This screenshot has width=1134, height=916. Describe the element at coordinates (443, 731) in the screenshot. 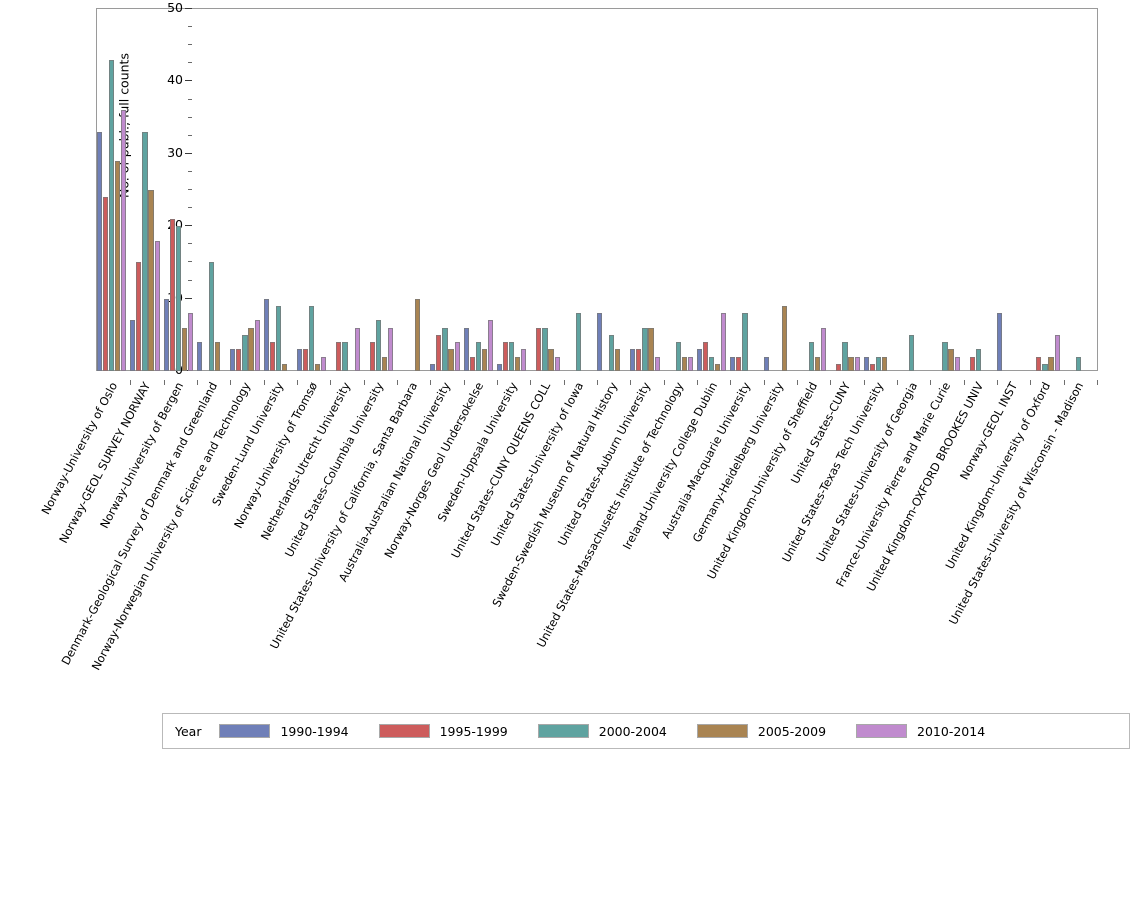

I see `legend-item: 1995-1999` at that location.